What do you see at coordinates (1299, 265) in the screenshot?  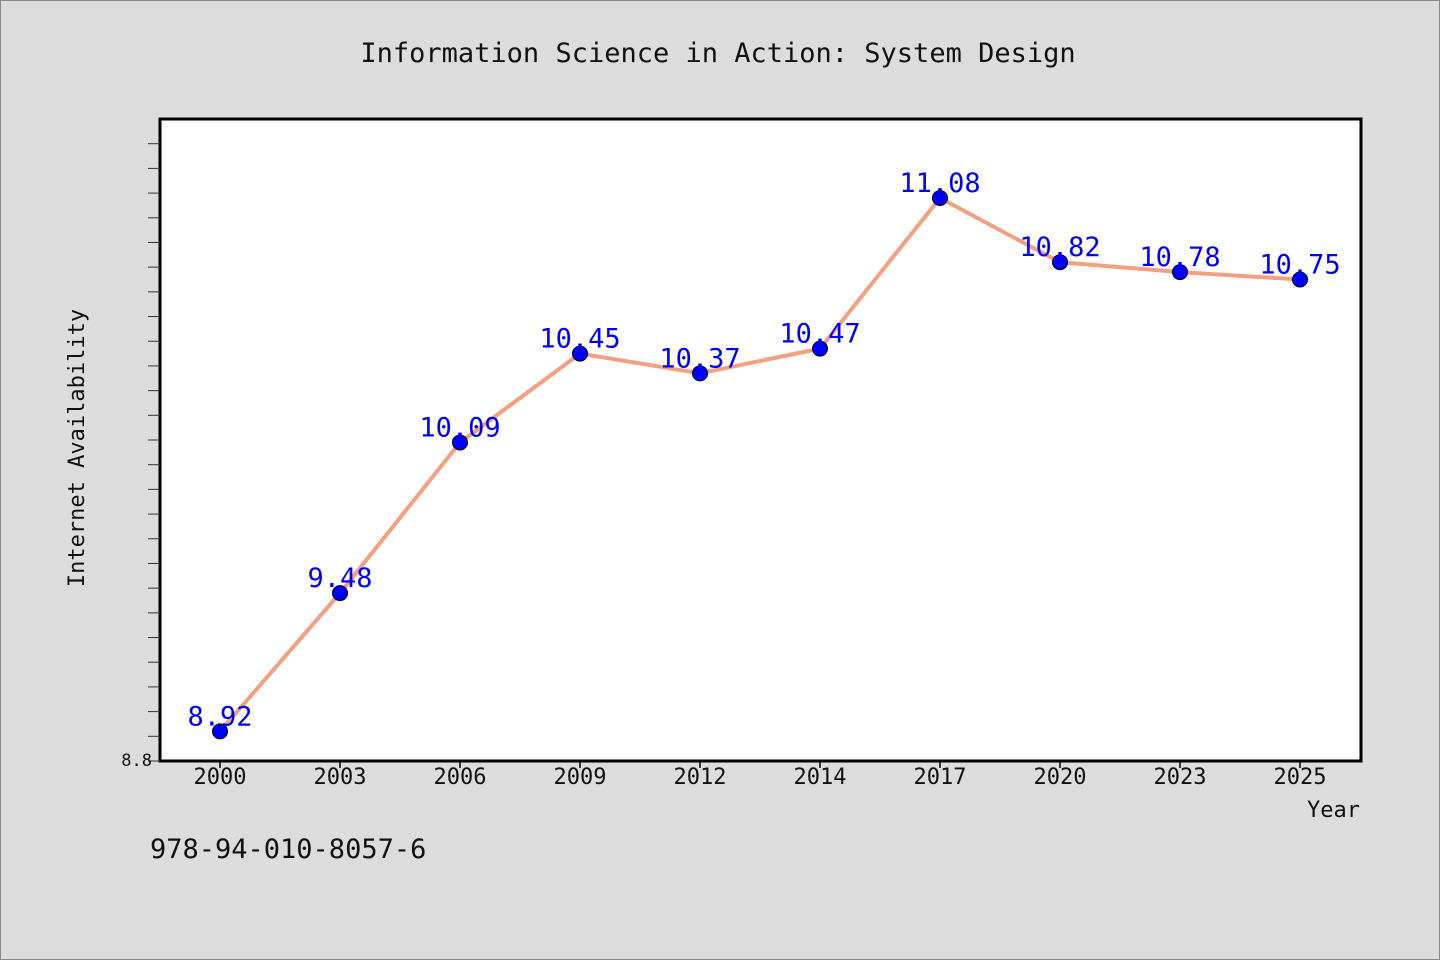 I see `data-label: 10.75` at bounding box center [1299, 265].